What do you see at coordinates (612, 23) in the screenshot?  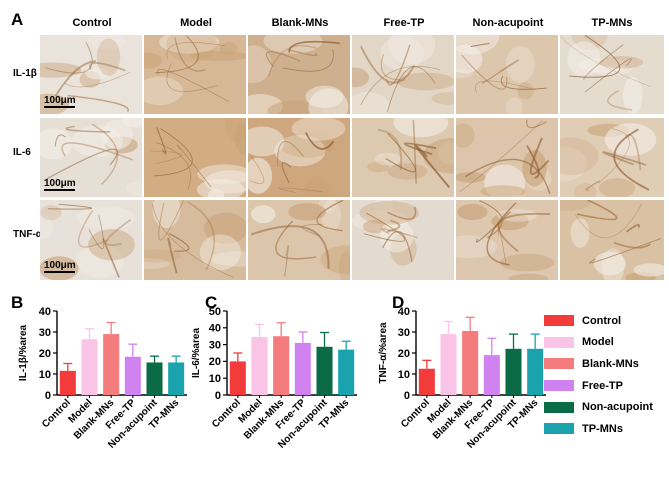 I see `col-title-tp-mns: TP-MNs` at bounding box center [612, 23].